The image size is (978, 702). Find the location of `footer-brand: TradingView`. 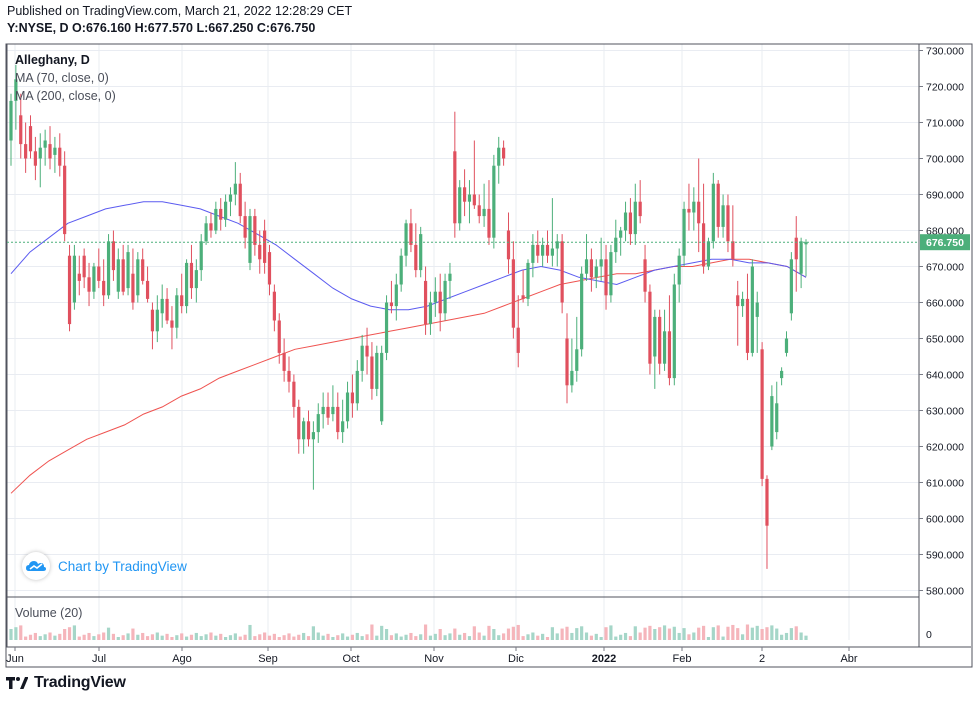

footer-brand: TradingView is located at coordinates (66, 683).